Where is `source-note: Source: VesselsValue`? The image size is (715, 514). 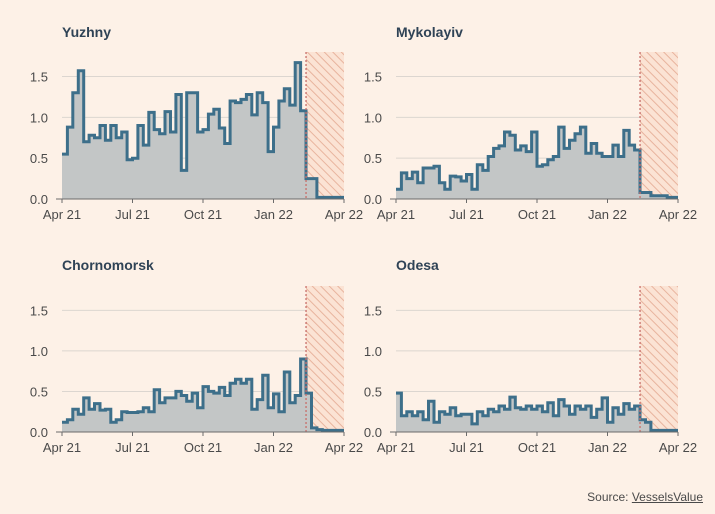 source-note: Source: VesselsValue is located at coordinates (645, 497).